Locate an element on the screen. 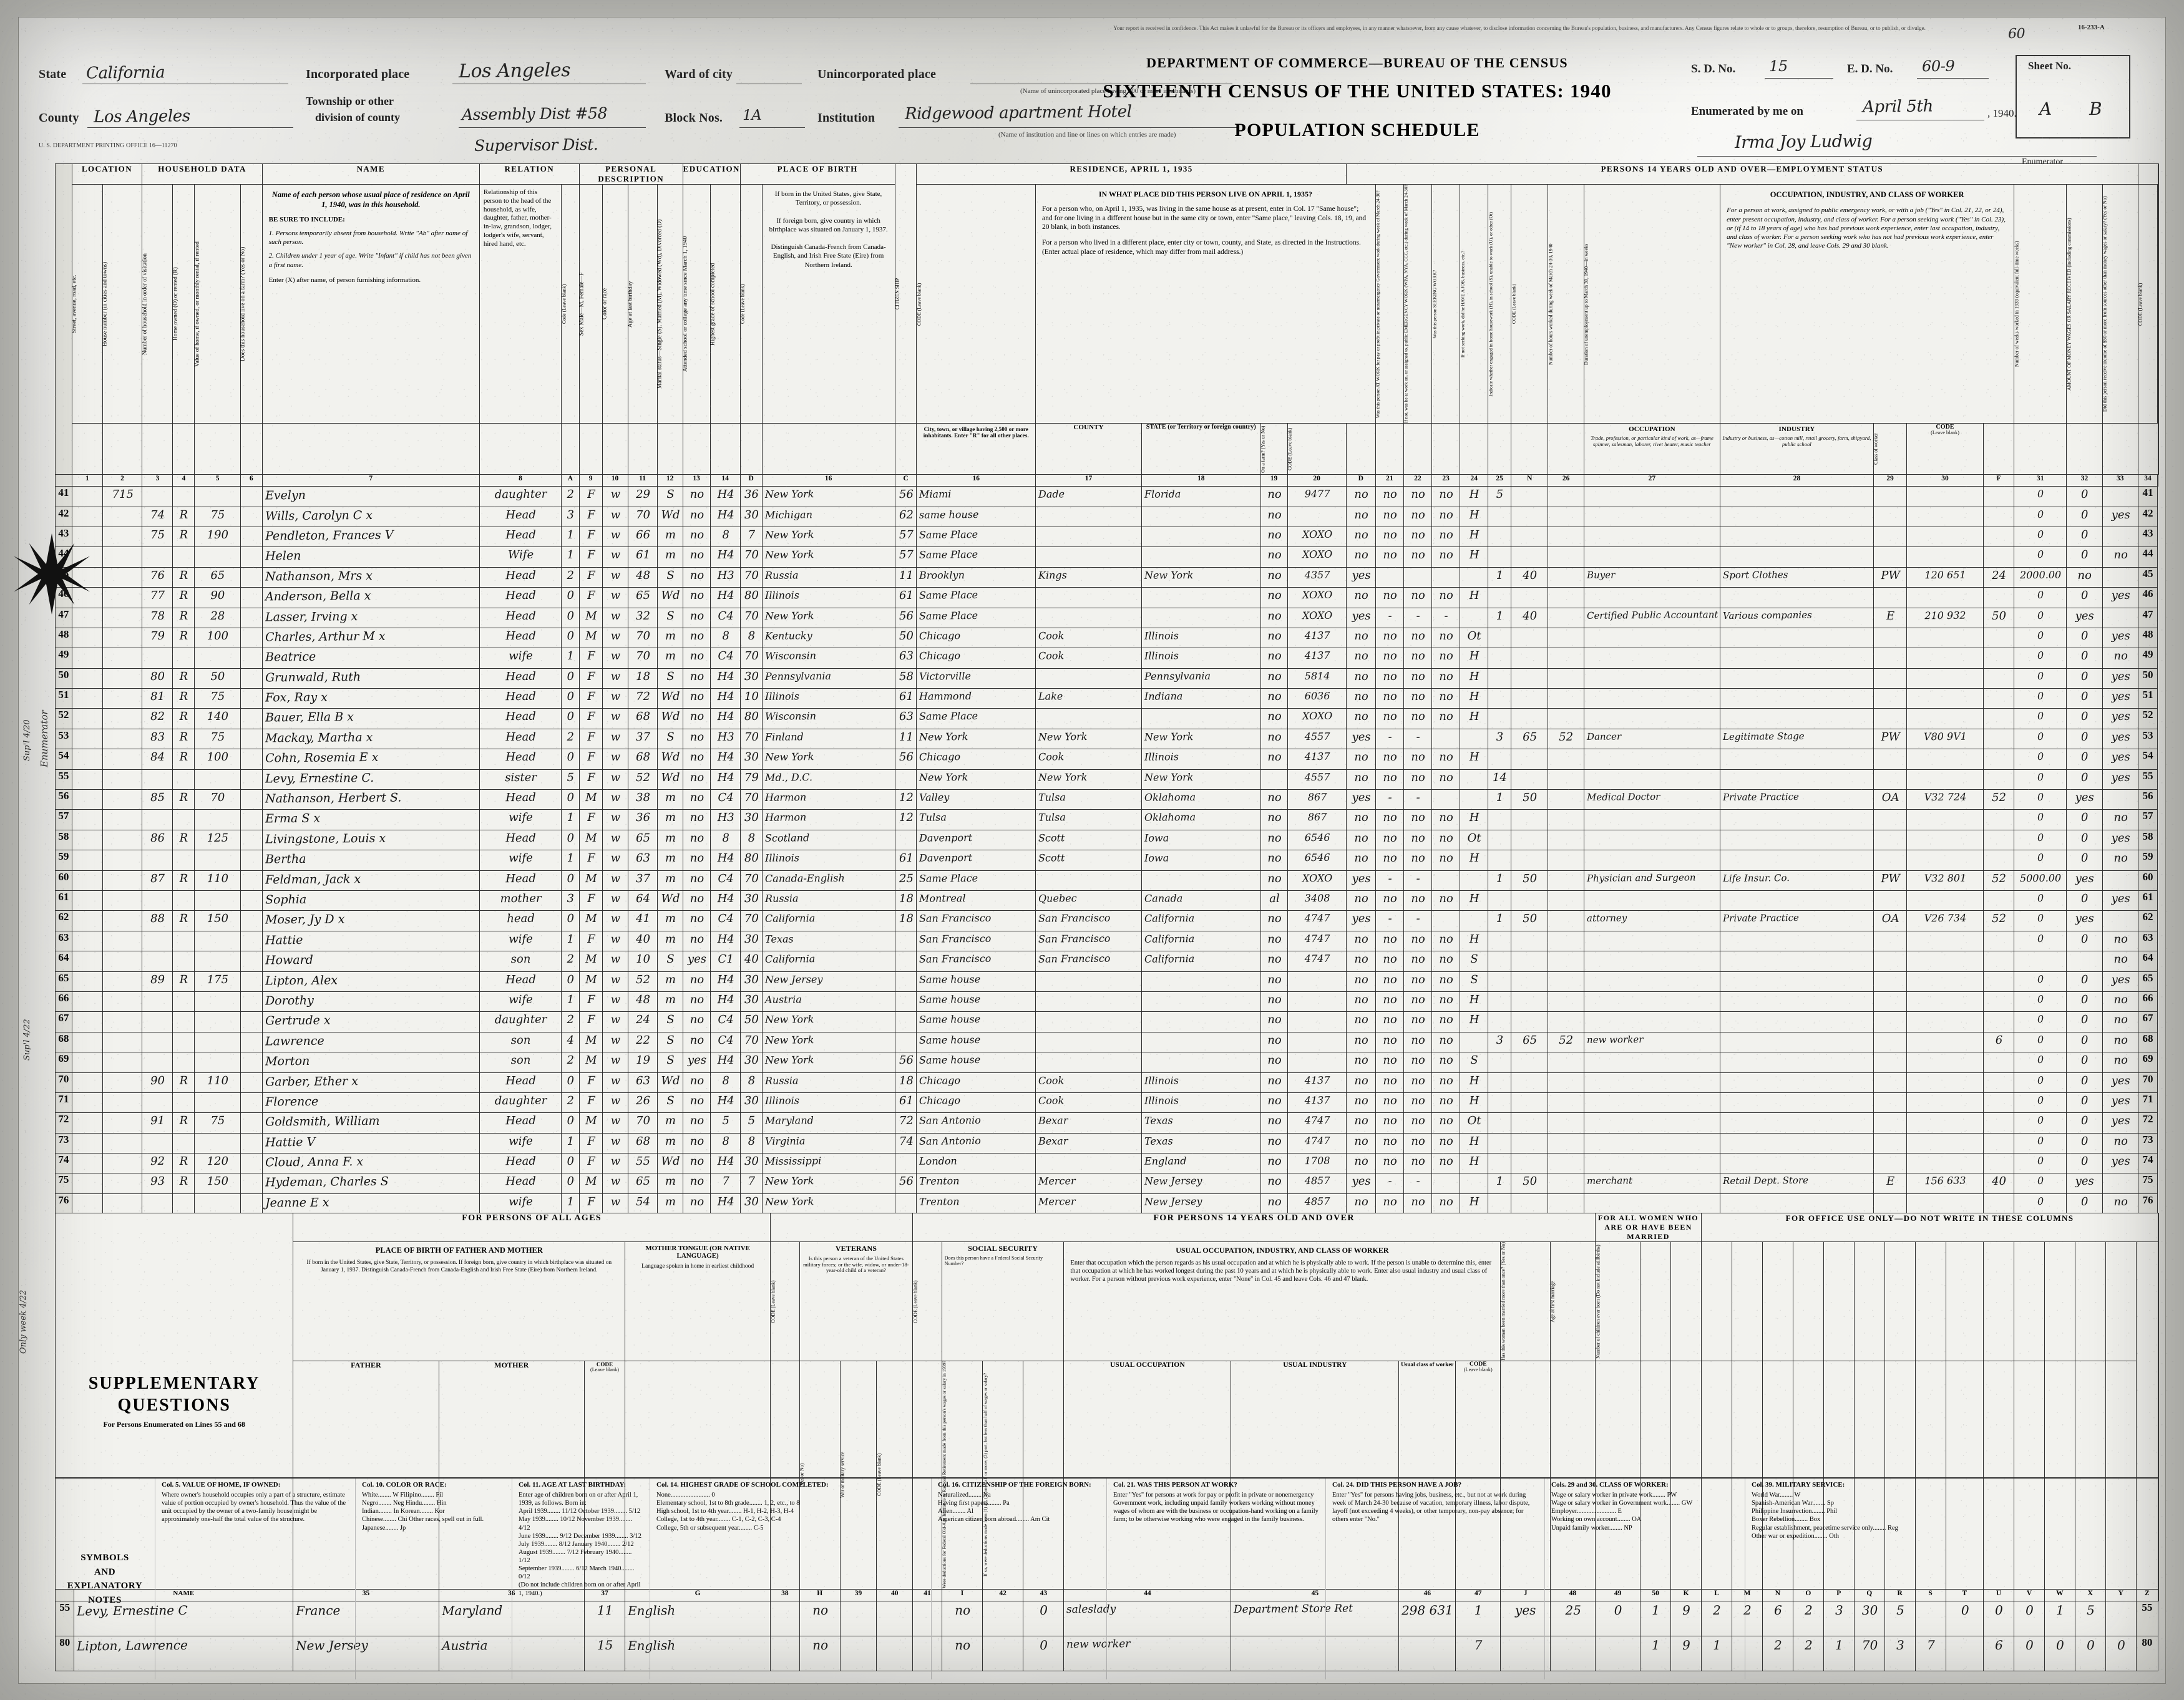  cell-w24 is located at coordinates (1446, 800).